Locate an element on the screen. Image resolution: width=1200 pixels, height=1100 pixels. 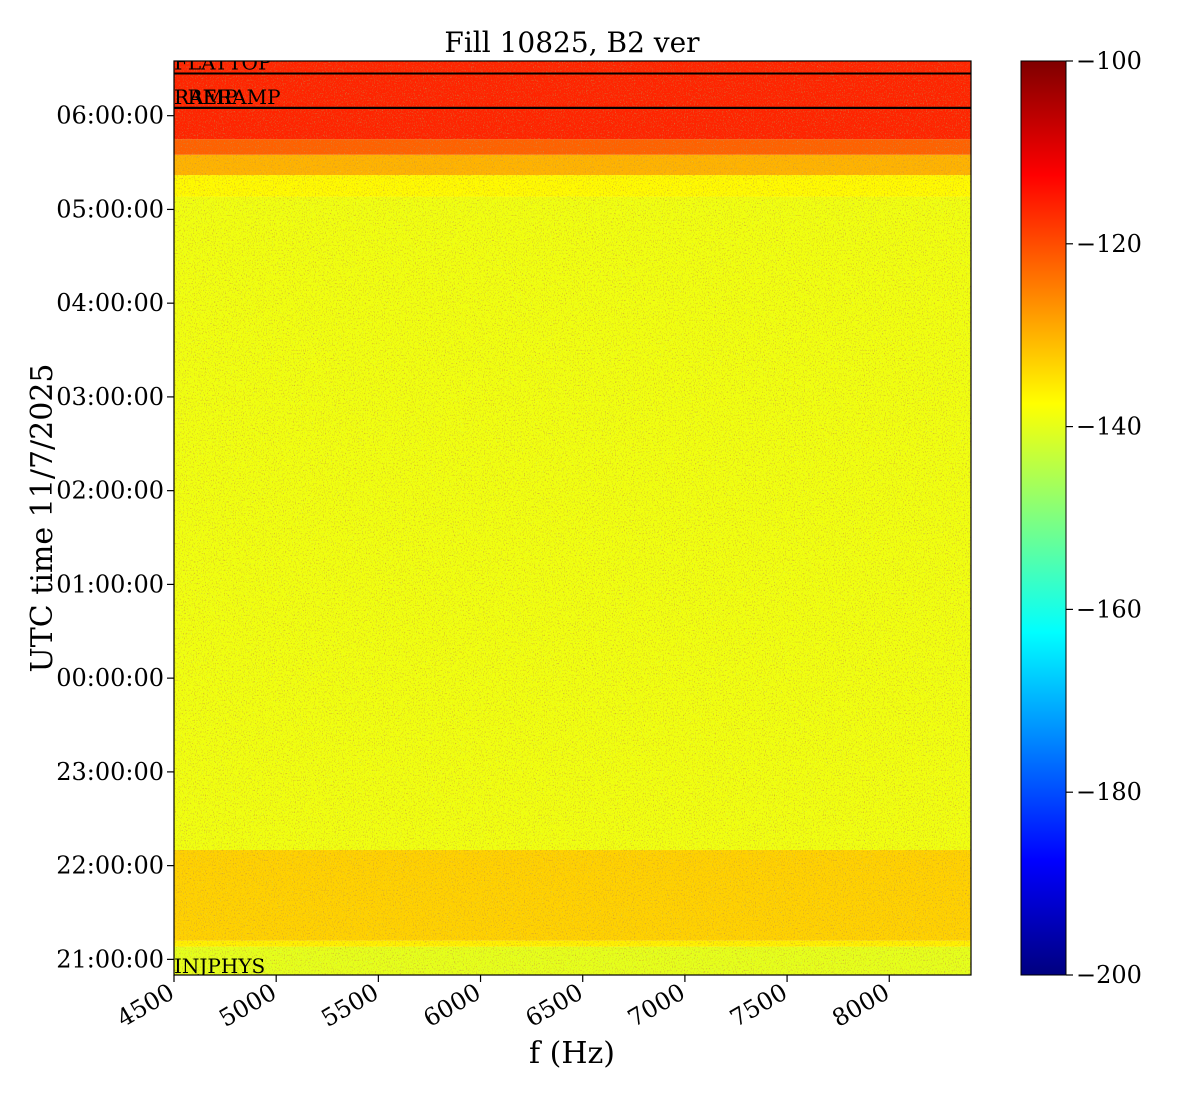
y-tick-label: 01:00:00 is located at coordinates (110, 584).